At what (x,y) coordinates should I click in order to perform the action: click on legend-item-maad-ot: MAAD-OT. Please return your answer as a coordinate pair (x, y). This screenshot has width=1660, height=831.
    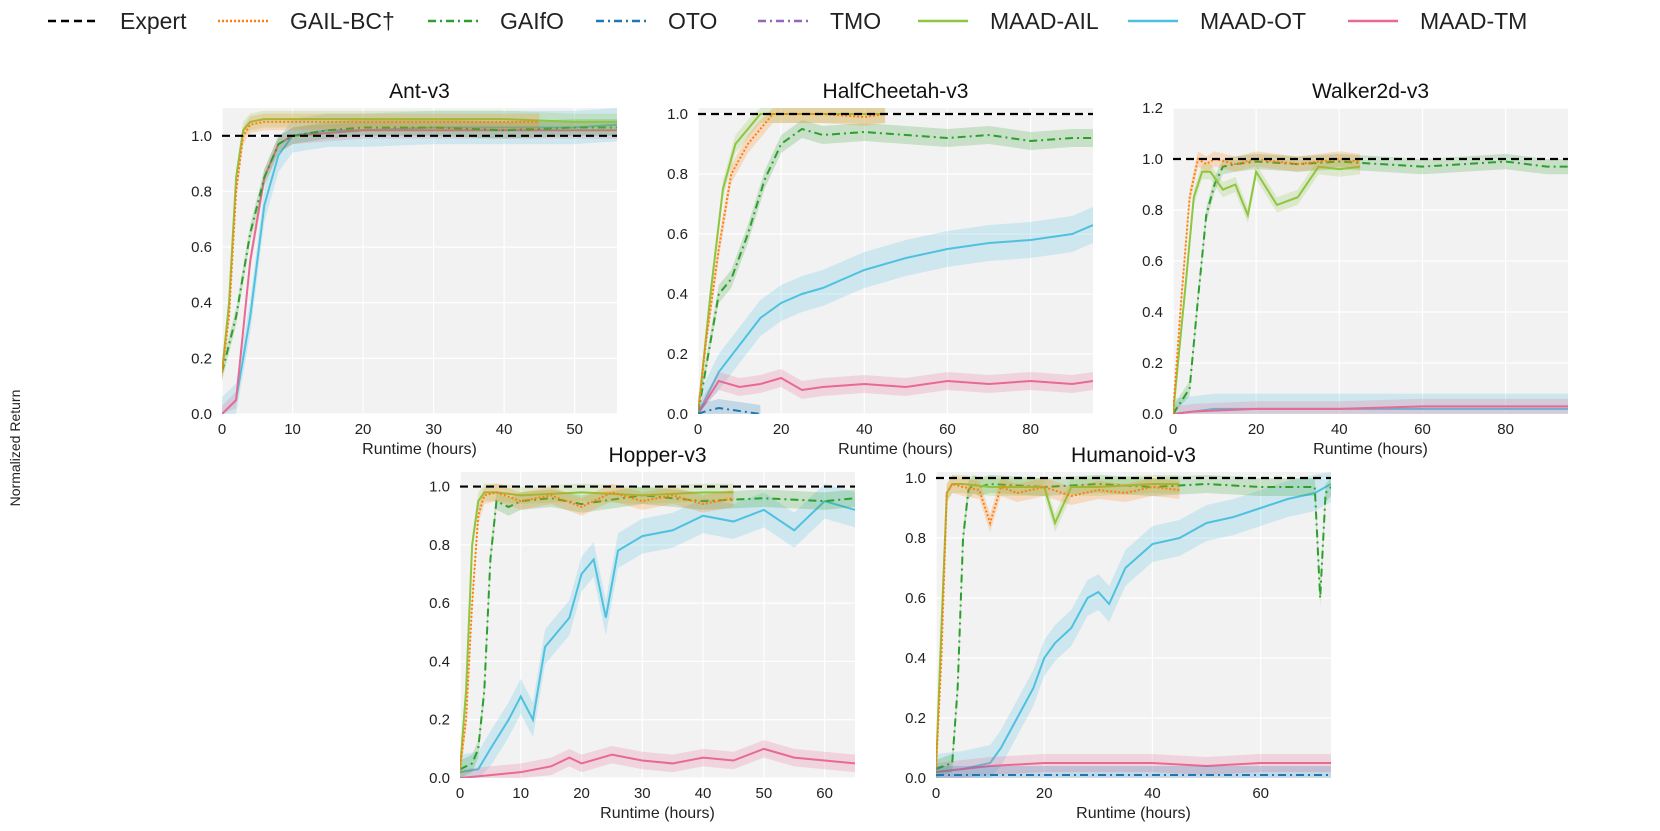
    Looking at the image, I should click on (1217, 21).